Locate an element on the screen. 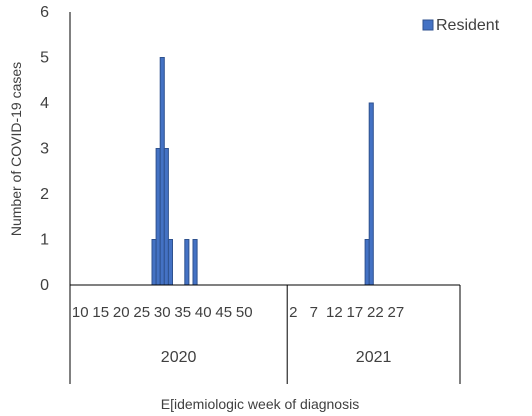 Image resolution: width=532 pixels, height=416 pixels. x-tick-label: 30 is located at coordinates (162, 312).